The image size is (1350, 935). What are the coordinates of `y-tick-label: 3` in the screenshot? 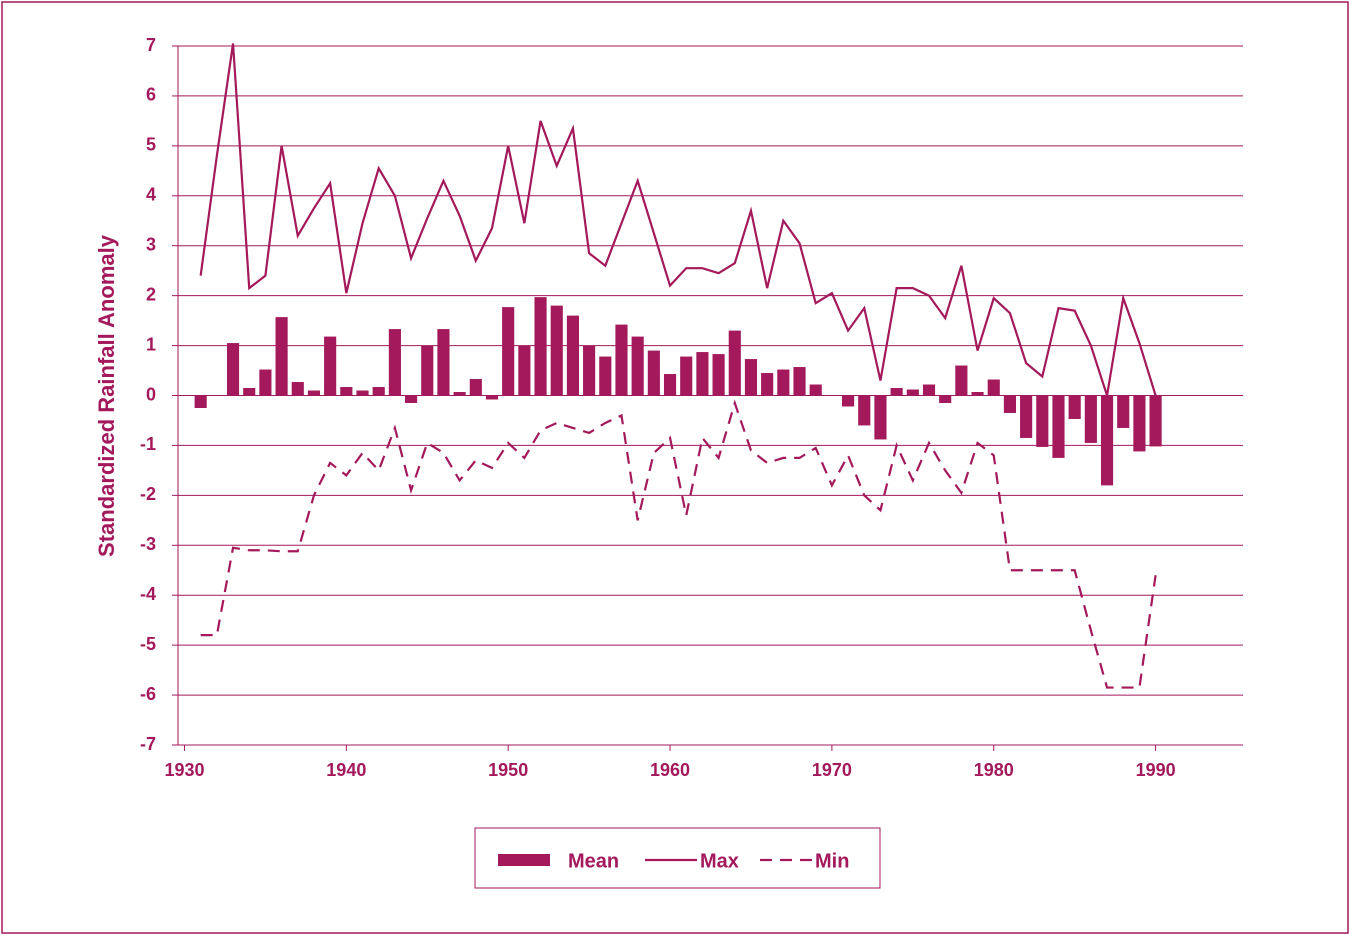 It's located at (151, 244).